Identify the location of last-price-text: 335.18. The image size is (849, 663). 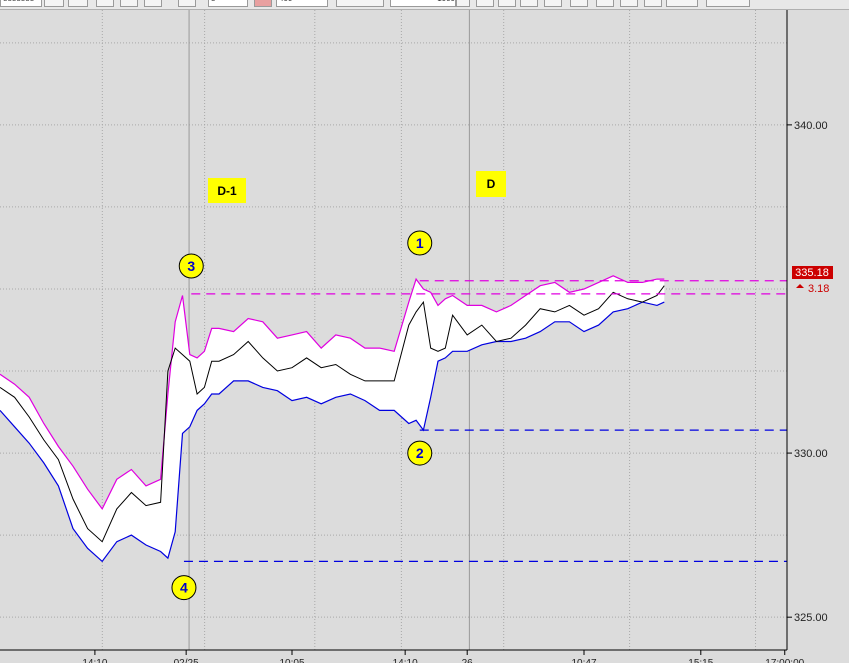
(812, 273).